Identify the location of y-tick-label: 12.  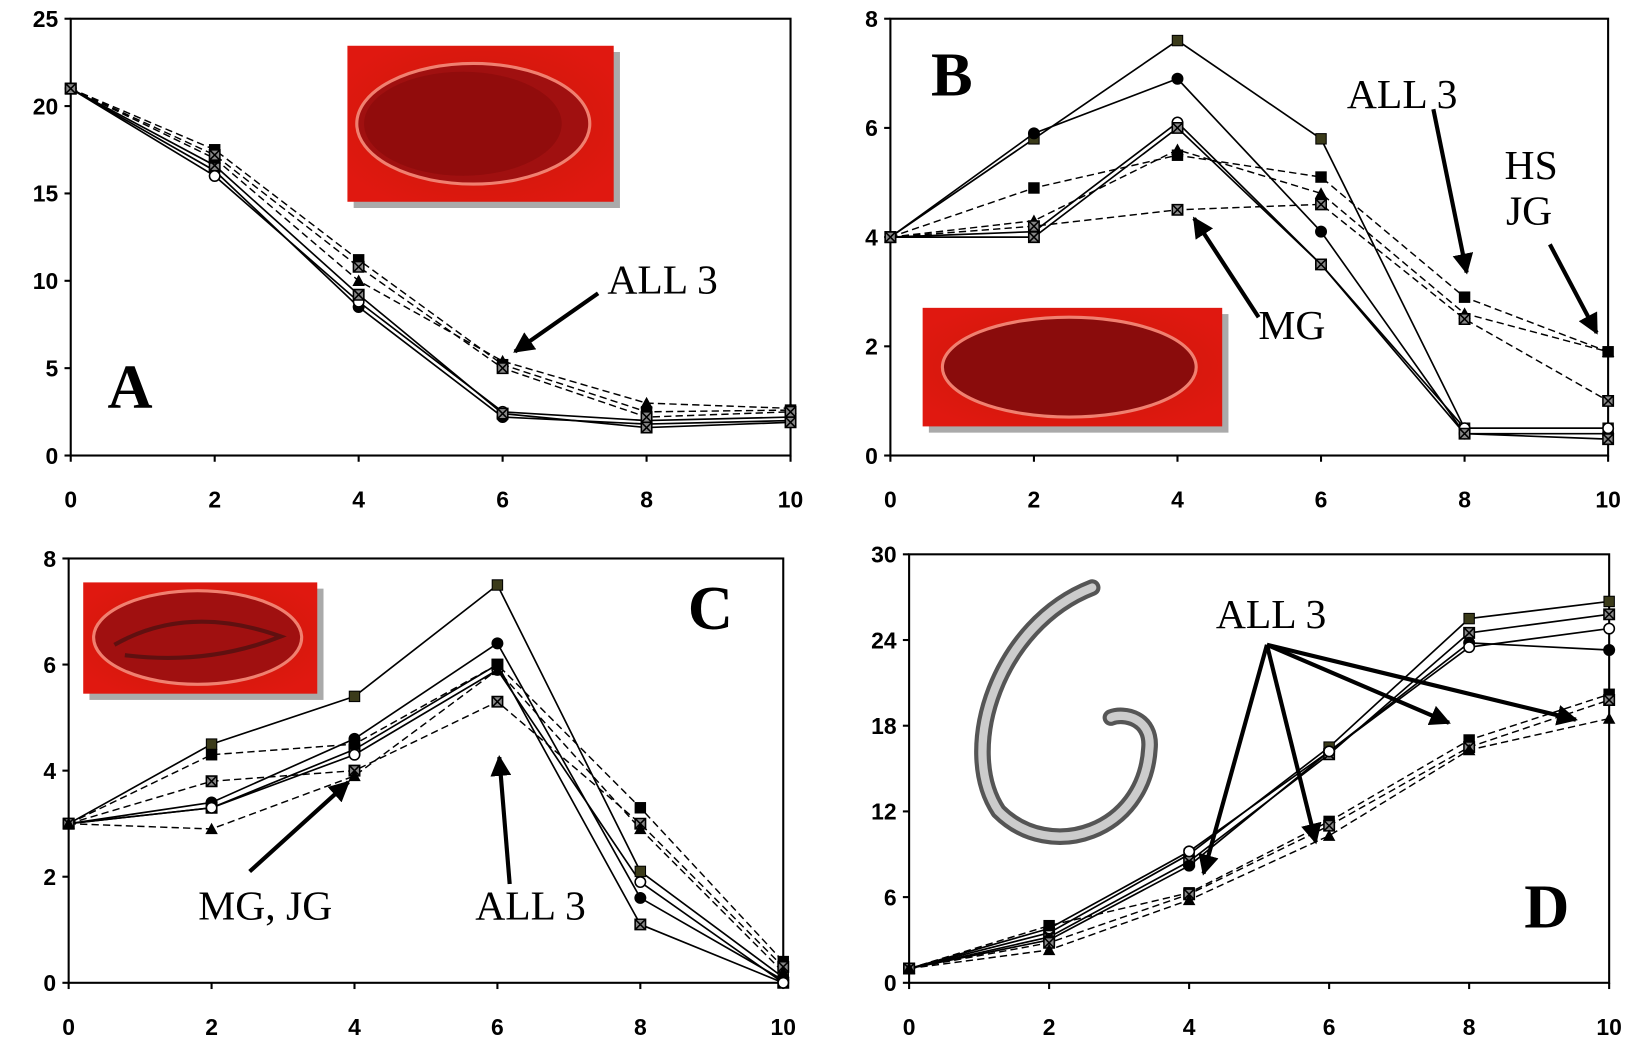
(883, 812).